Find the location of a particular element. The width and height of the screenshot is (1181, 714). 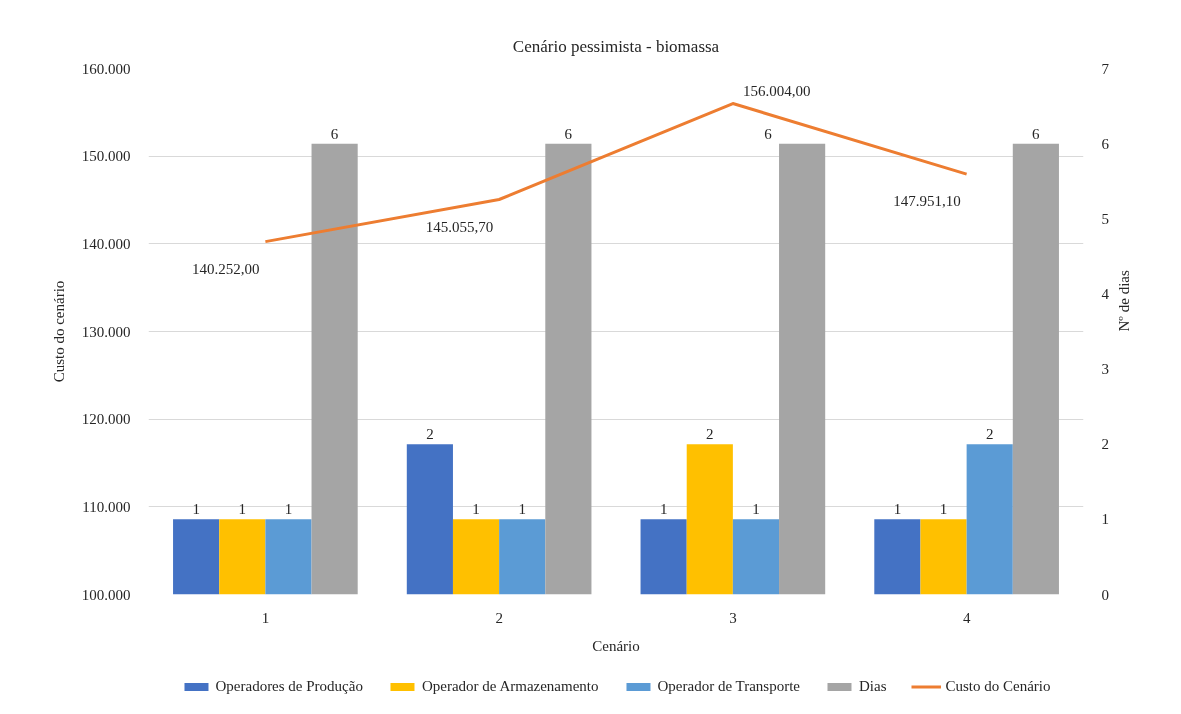

data-label: 140.252,00 is located at coordinates (225, 268).